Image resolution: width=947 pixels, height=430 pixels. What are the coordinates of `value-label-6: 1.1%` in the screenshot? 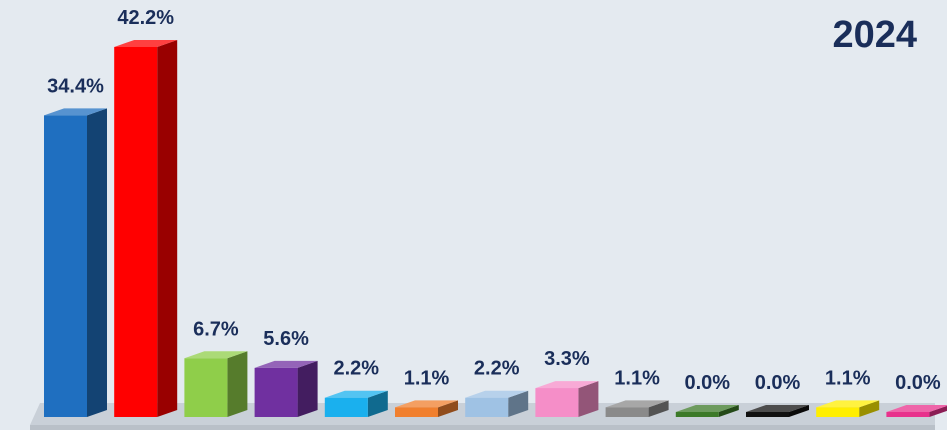 It's located at (427, 378).